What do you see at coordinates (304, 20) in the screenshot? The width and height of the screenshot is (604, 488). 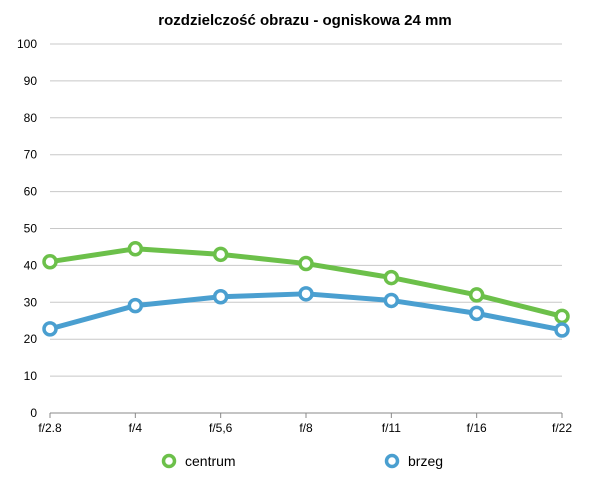 I see `chart-title: rozdzielczość obrazu - ogniskowa 24 mm` at bounding box center [304, 20].